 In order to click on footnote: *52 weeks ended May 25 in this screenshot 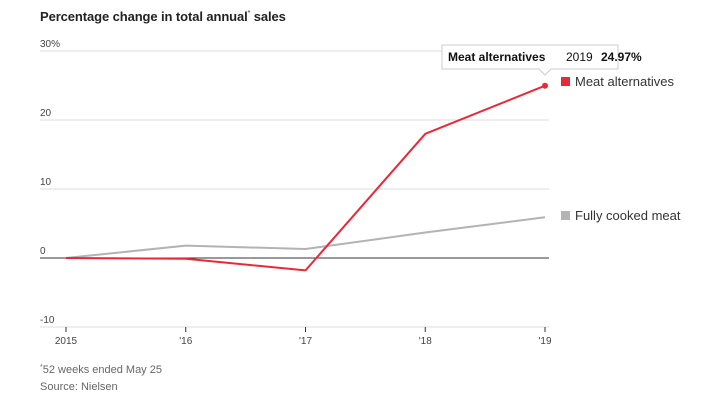, I will do `click(101, 370)`.